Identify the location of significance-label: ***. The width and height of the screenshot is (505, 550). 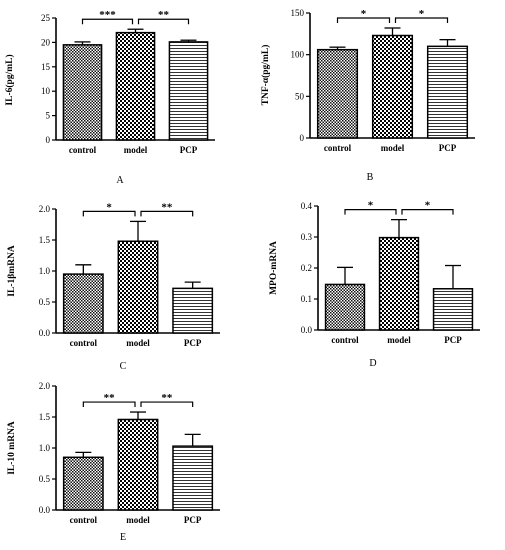
(107, 15).